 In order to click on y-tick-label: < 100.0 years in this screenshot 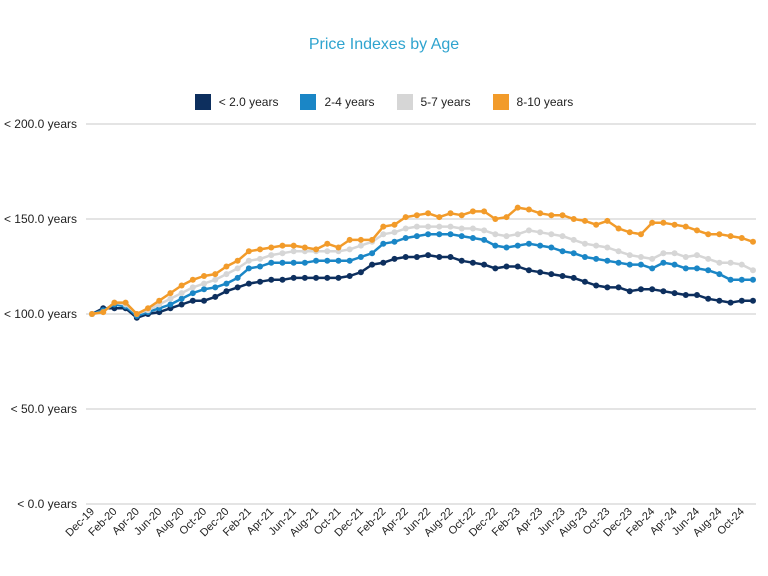, I will do `click(40, 314)`.